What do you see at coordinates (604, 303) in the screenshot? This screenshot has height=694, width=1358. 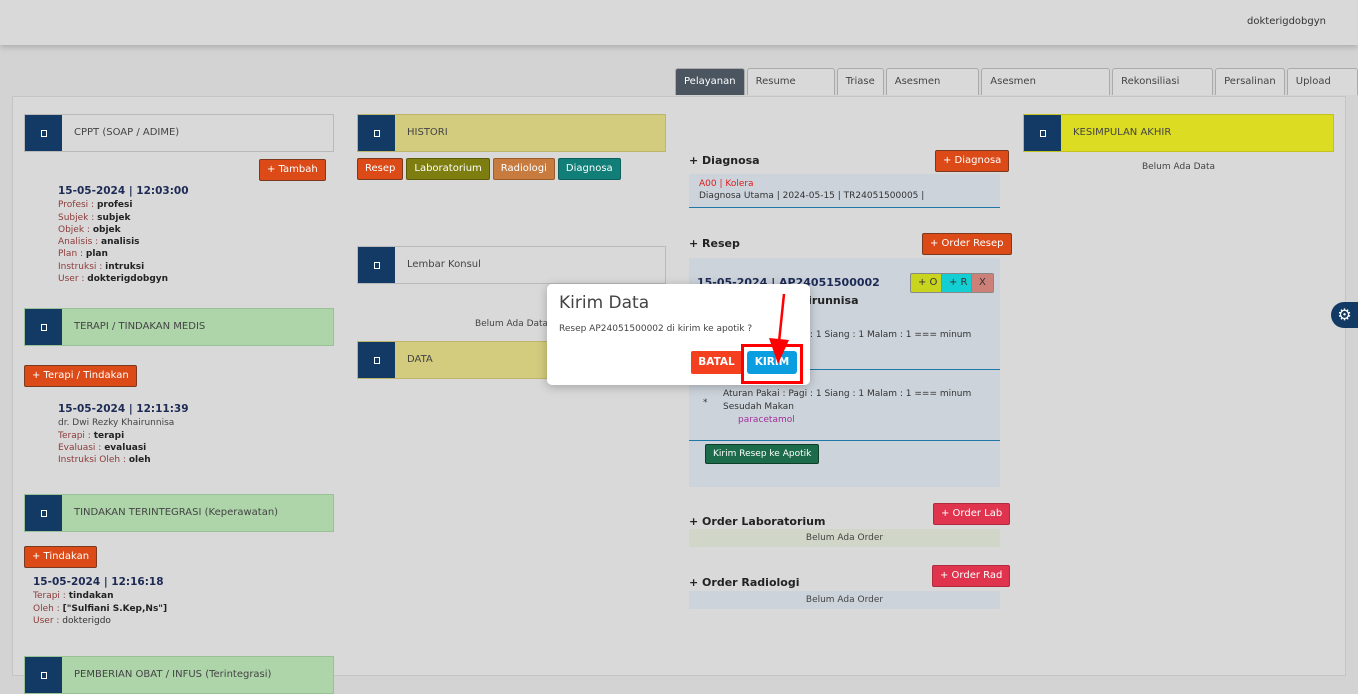 I see `dialog-title: Kirim Data` at bounding box center [604, 303].